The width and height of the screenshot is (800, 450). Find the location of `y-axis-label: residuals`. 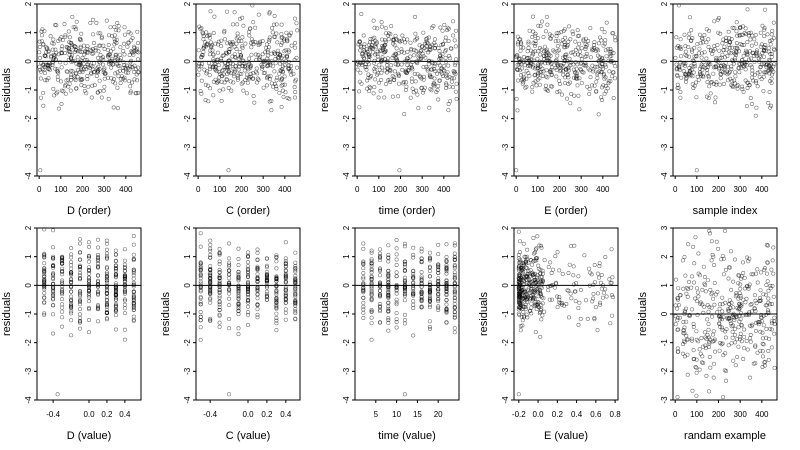

y-axis-label: residuals is located at coordinates (7, 313).